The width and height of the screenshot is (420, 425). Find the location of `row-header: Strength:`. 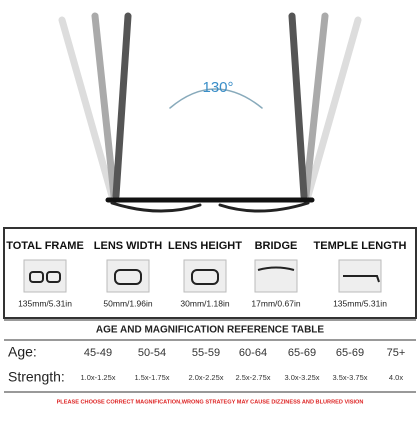

row-header: Strength: is located at coordinates (36, 377).